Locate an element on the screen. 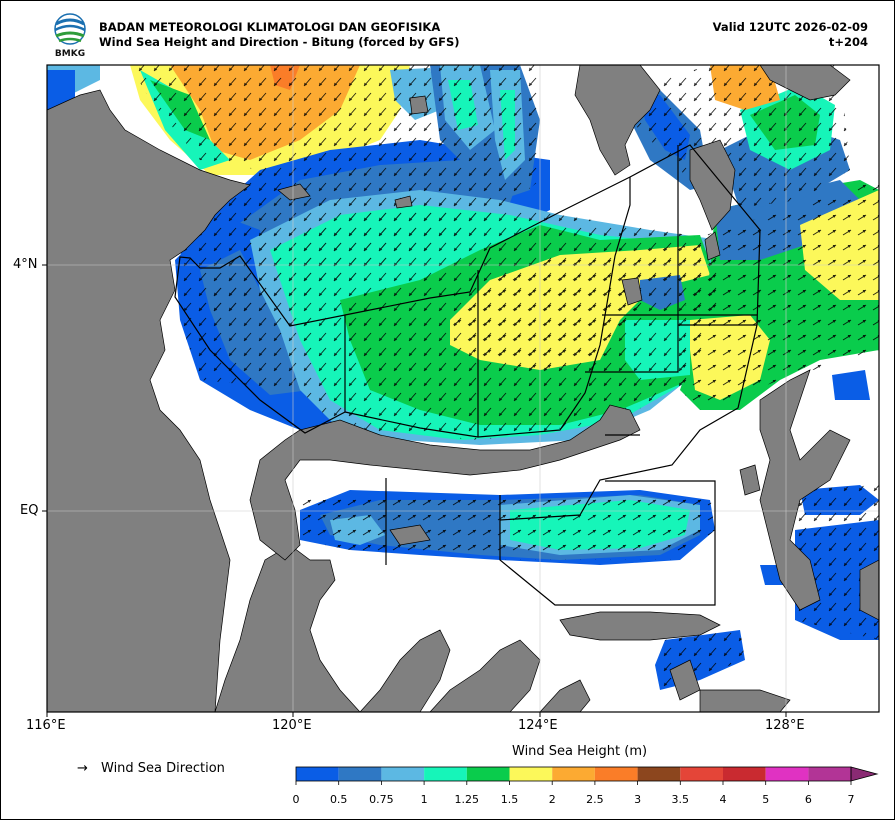 The image size is (895, 820). colorbar-tick: 5 is located at coordinates (766, 799).